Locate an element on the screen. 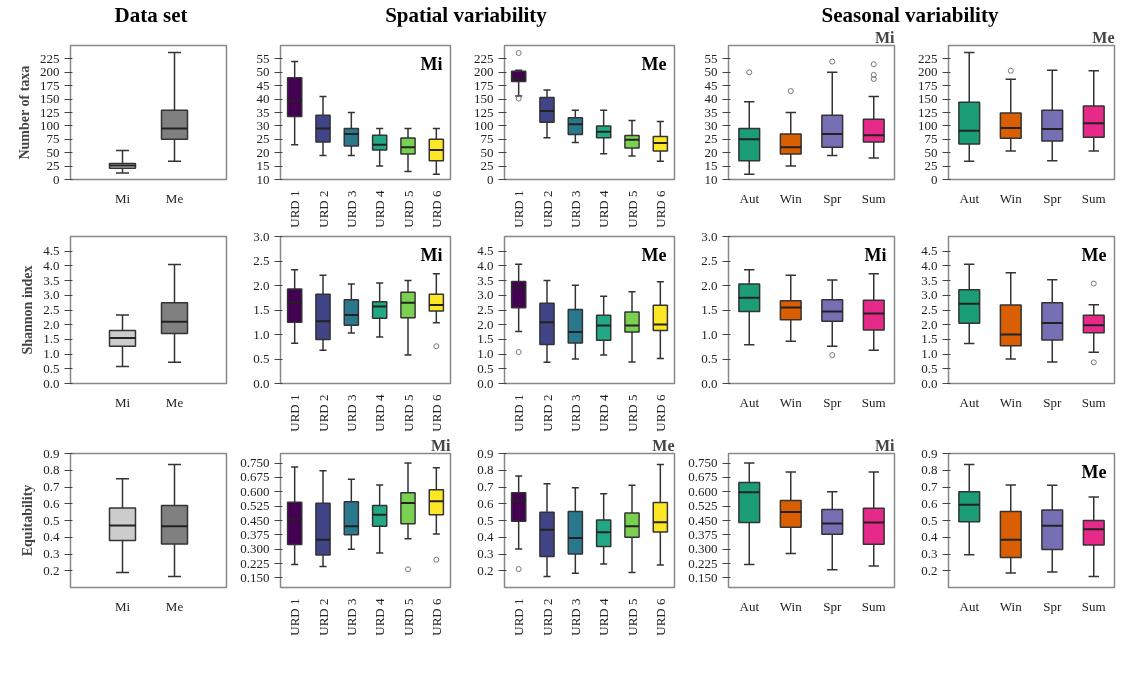 This screenshot has width=1127, height=685. chart-title: Seasonal variability is located at coordinates (910, 15).